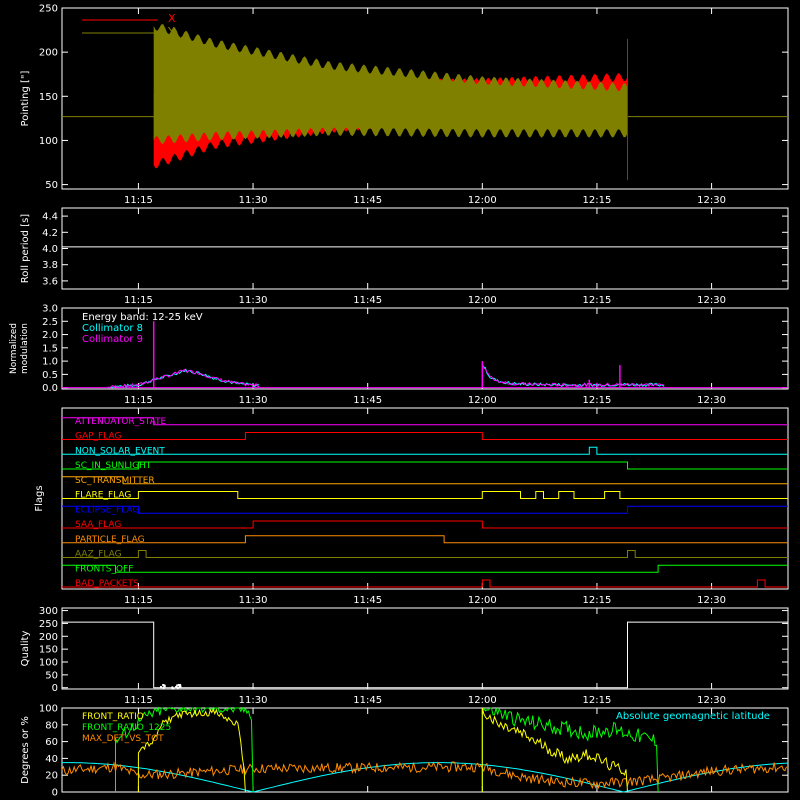  I want to click on y-tick-label: 4.0, so click(50, 249).